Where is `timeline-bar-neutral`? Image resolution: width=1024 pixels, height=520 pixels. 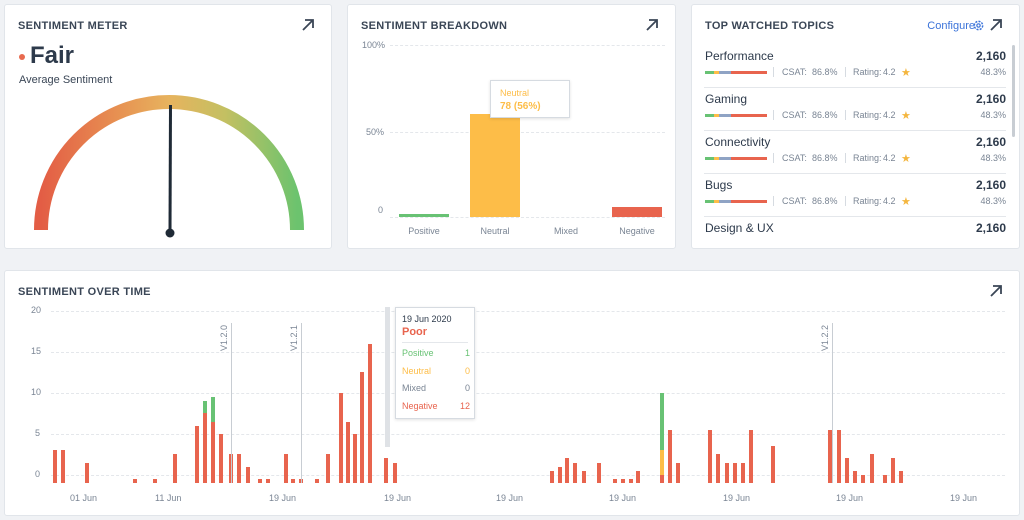 timeline-bar-neutral is located at coordinates (662, 462).